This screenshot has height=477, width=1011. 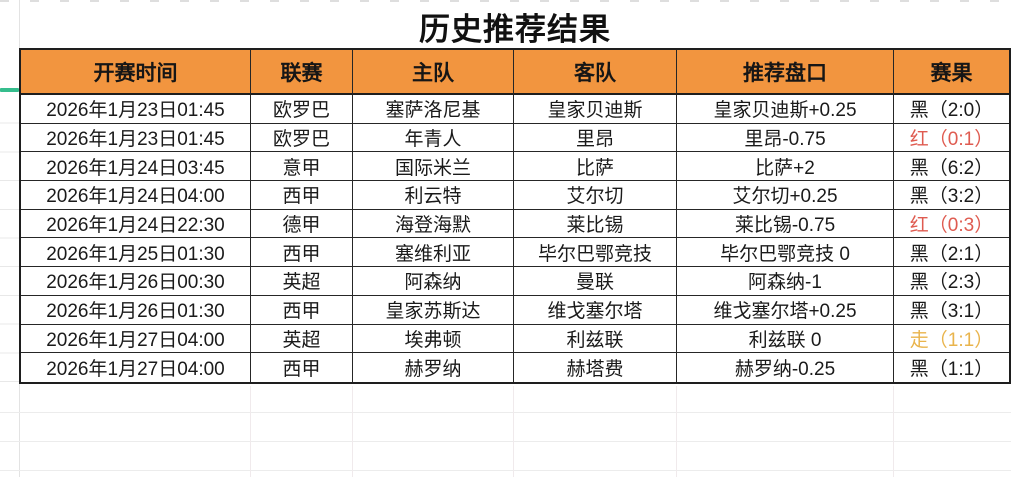 What do you see at coordinates (136, 281) in the screenshot?
I see `cell-start-time: 2026年1月26日00:30` at bounding box center [136, 281].